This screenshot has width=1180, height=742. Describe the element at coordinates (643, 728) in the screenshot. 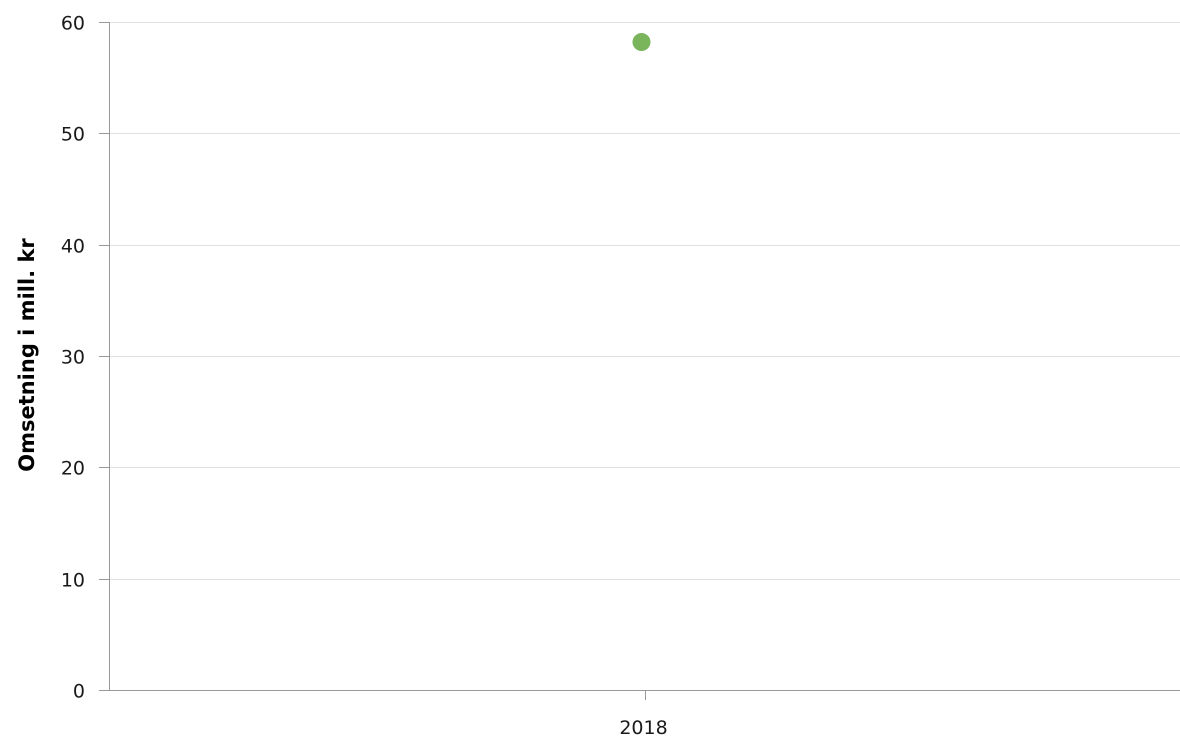

I see `x-tick-label-2018: 2018` at that location.